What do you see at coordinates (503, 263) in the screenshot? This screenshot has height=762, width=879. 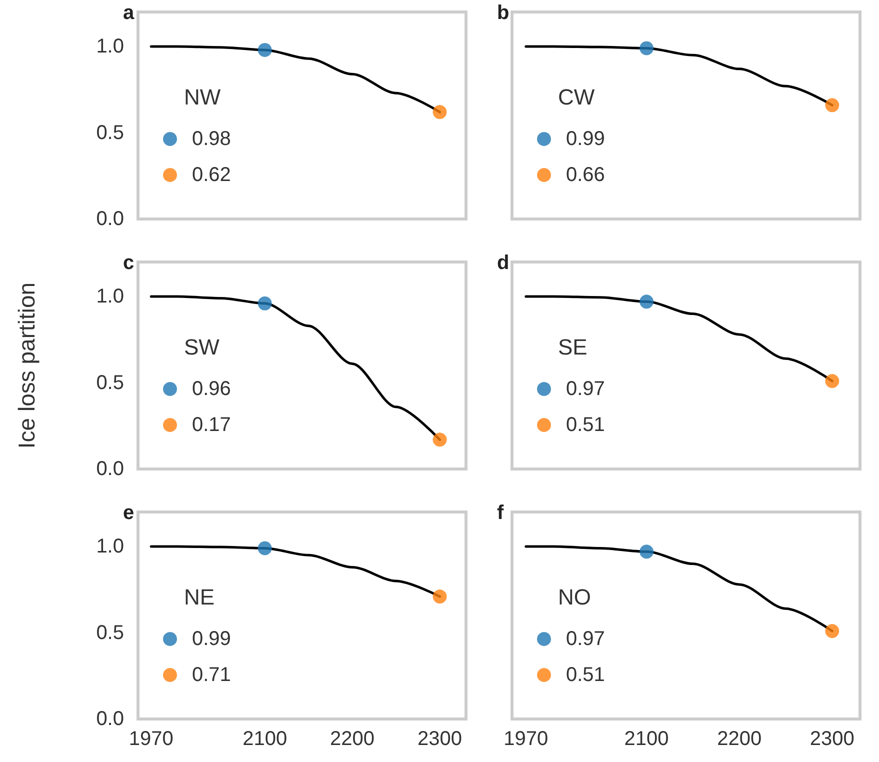 I see `chart-title: d` at bounding box center [503, 263].